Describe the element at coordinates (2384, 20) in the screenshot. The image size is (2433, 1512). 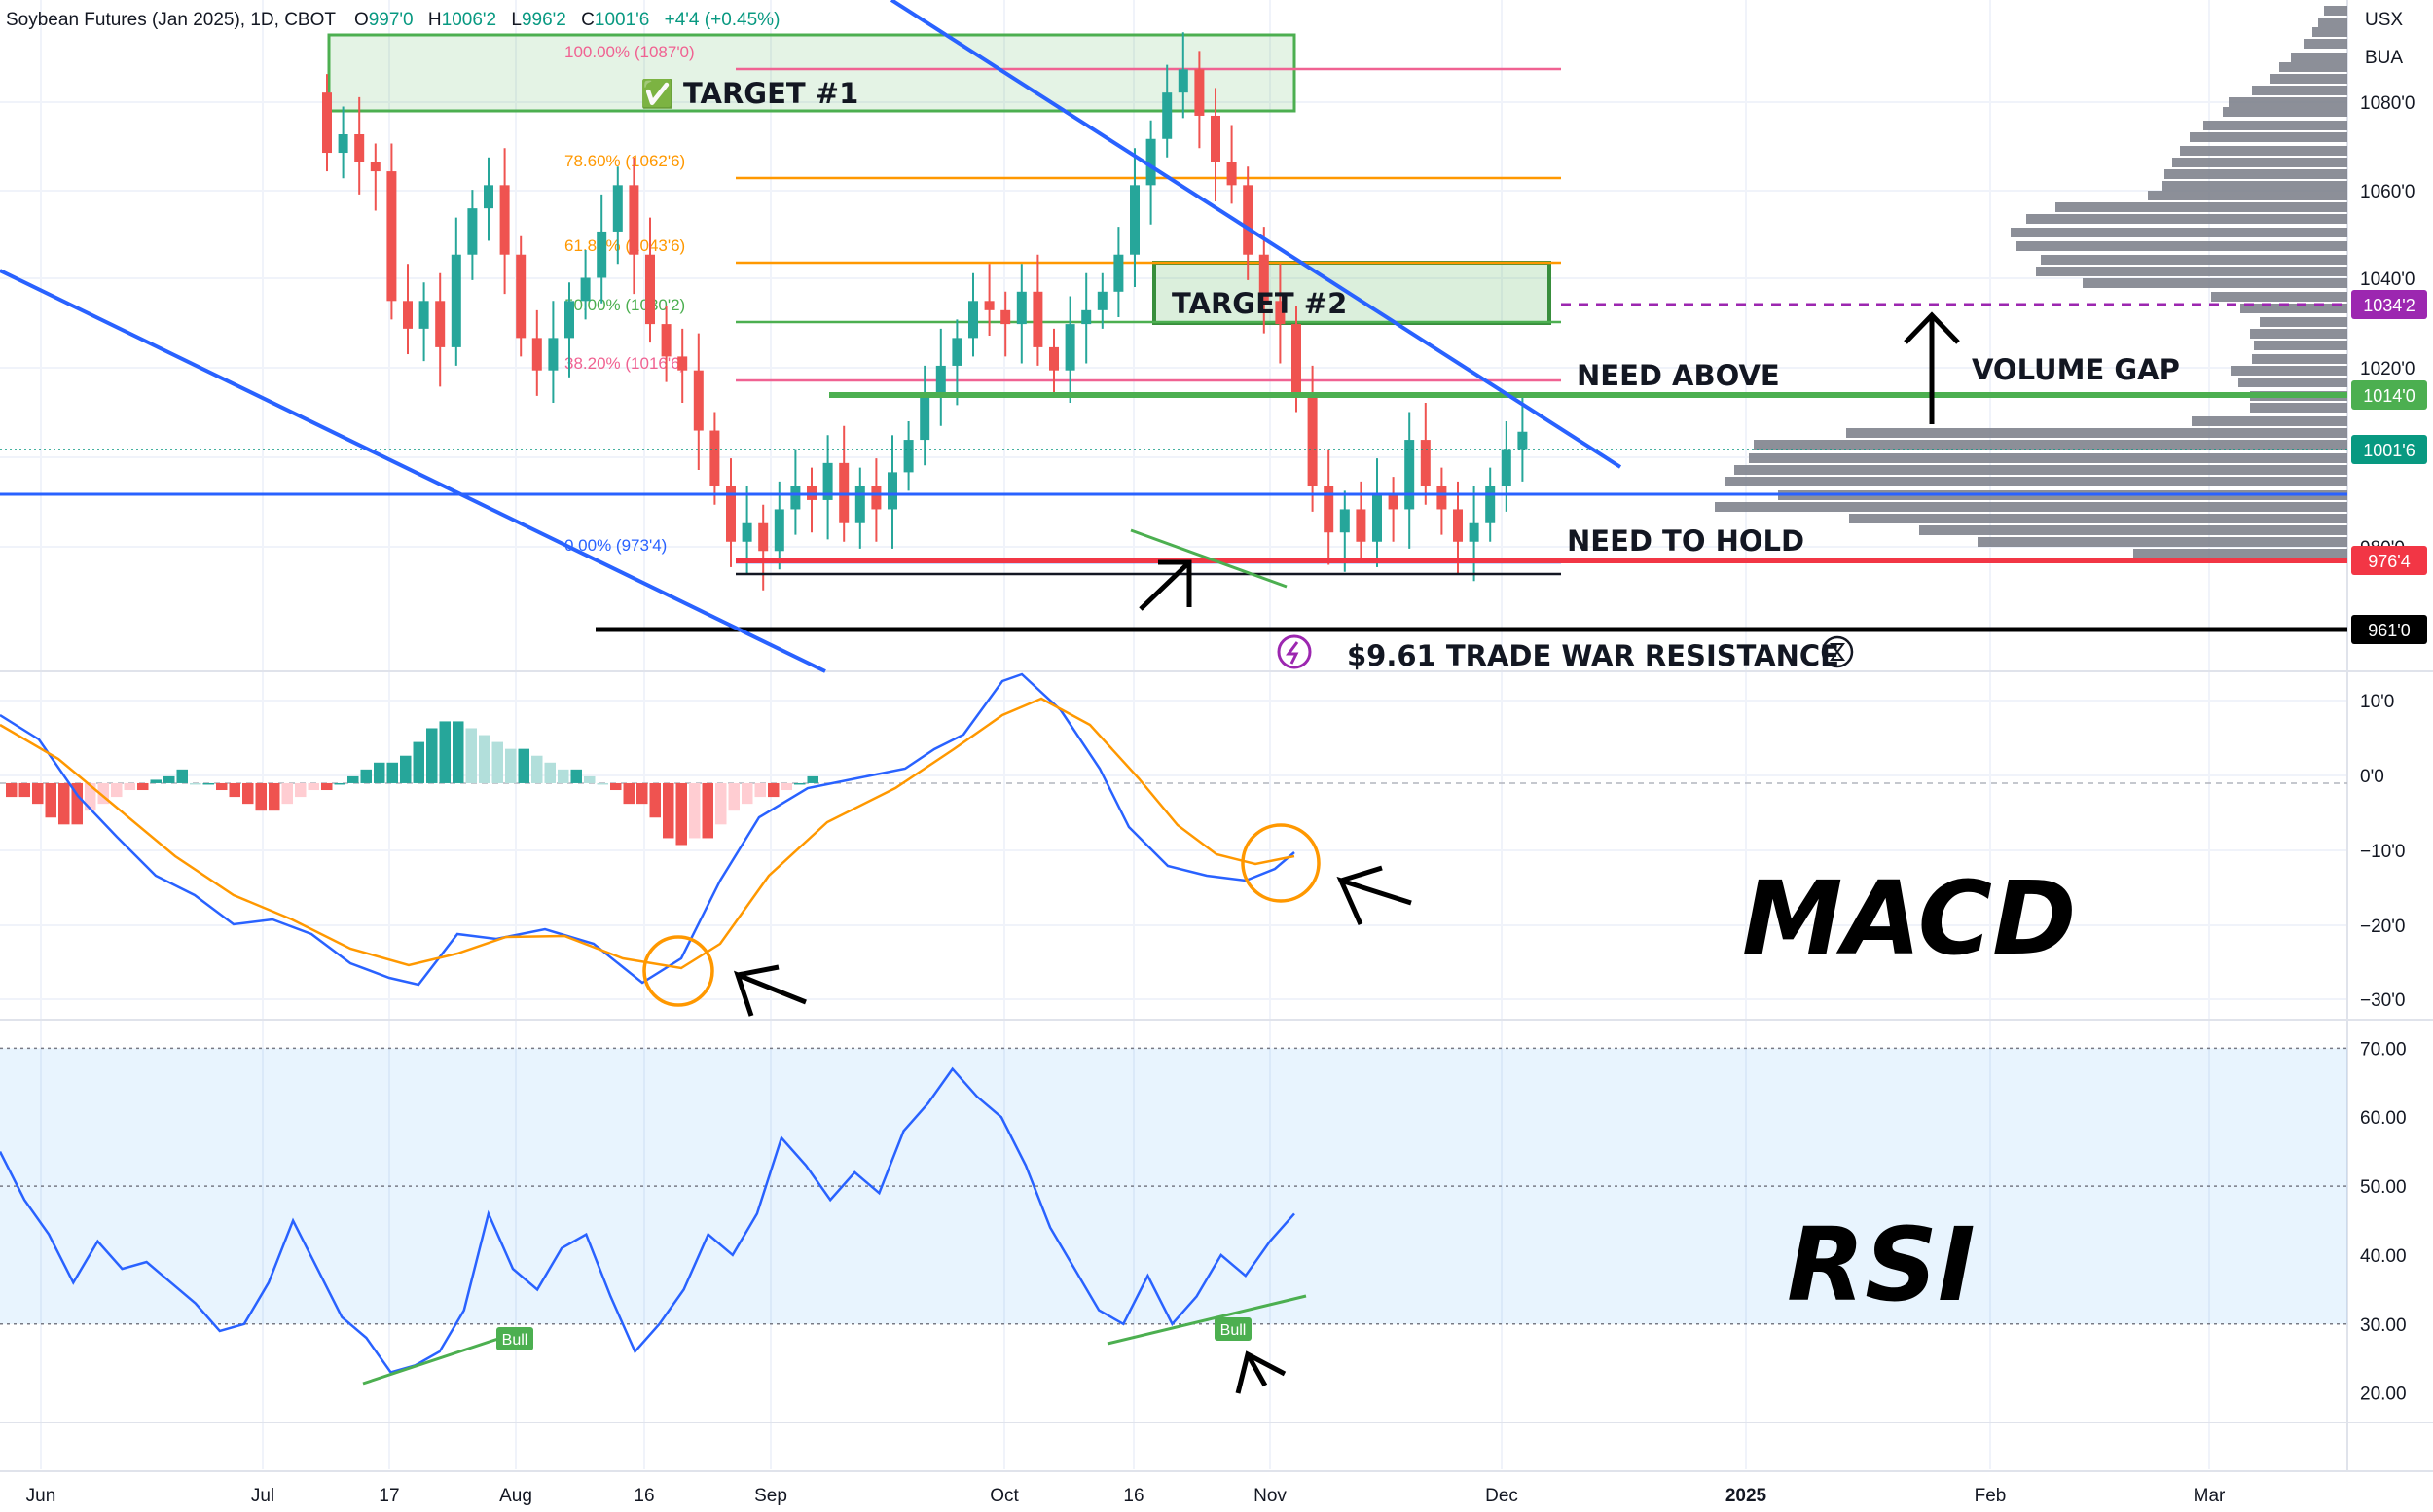
I see `currency-button: USX` at that location.